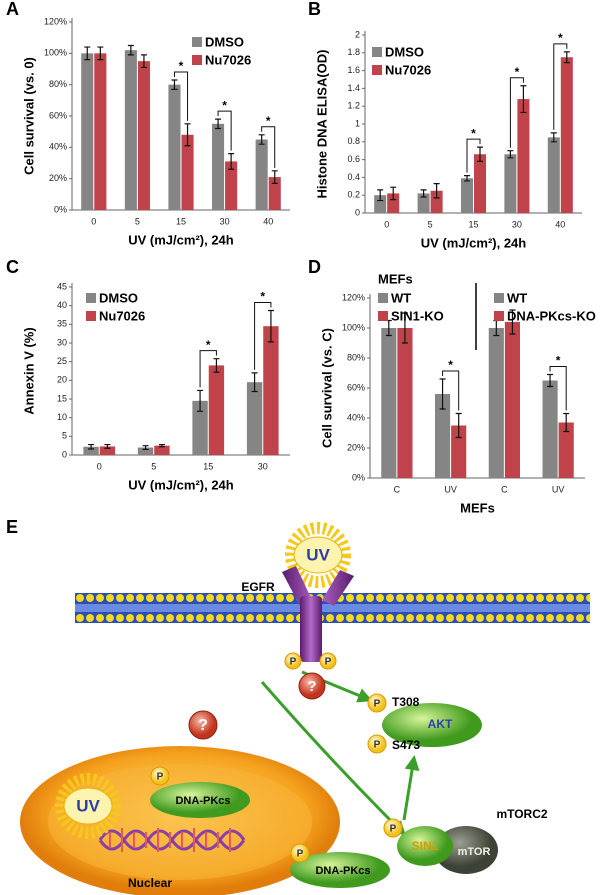 The height and width of the screenshot is (895, 600). Describe the element at coordinates (353, 141) in the screenshot. I see `y-tick-label: 0.8` at that location.